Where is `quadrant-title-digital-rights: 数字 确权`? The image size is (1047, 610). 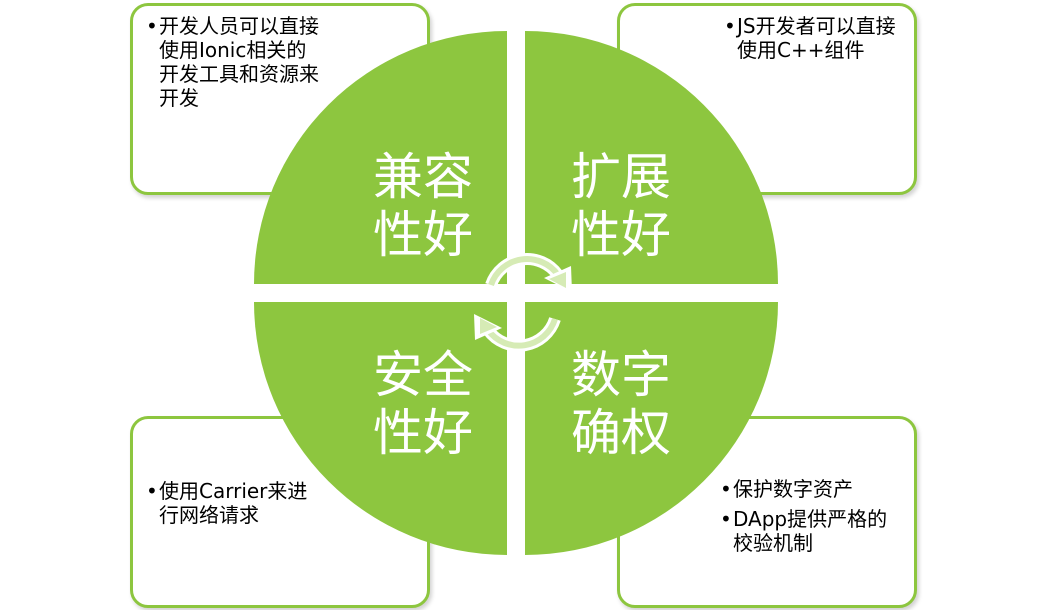
quadrant-title-digital-rights: 数字 确权 is located at coordinates (621, 404).